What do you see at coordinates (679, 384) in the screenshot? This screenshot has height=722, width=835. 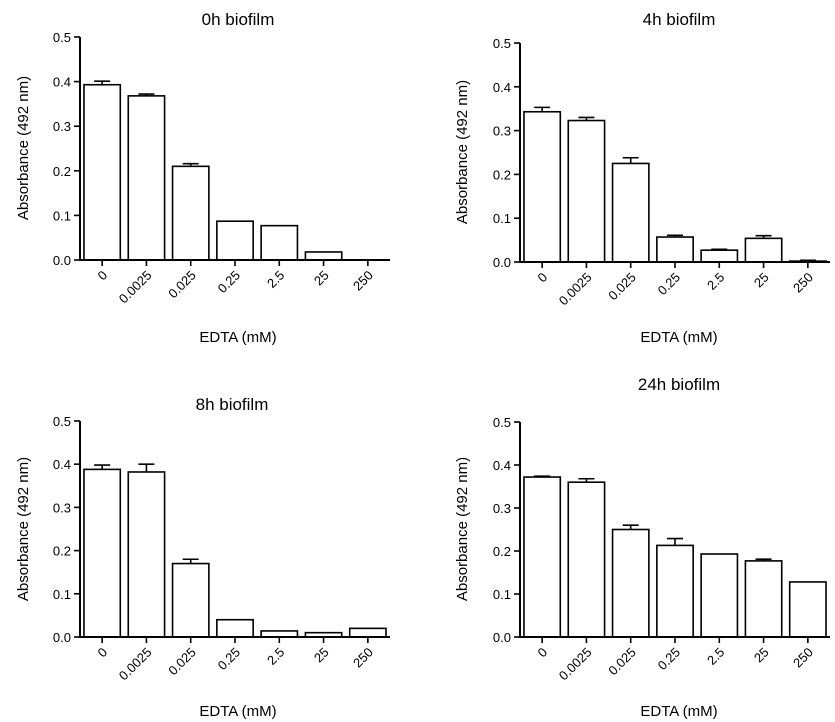 I see `panel-title: 24h biofilm` at bounding box center [679, 384].